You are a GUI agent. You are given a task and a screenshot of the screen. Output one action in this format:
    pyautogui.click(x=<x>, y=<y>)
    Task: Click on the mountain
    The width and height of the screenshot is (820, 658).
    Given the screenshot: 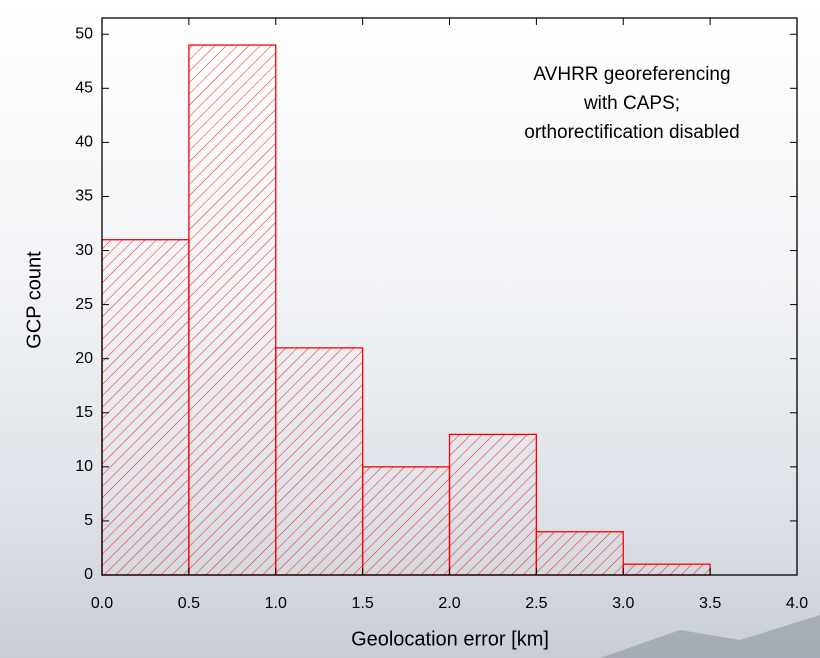 What is the action you would take?
    pyautogui.click(x=710, y=636)
    